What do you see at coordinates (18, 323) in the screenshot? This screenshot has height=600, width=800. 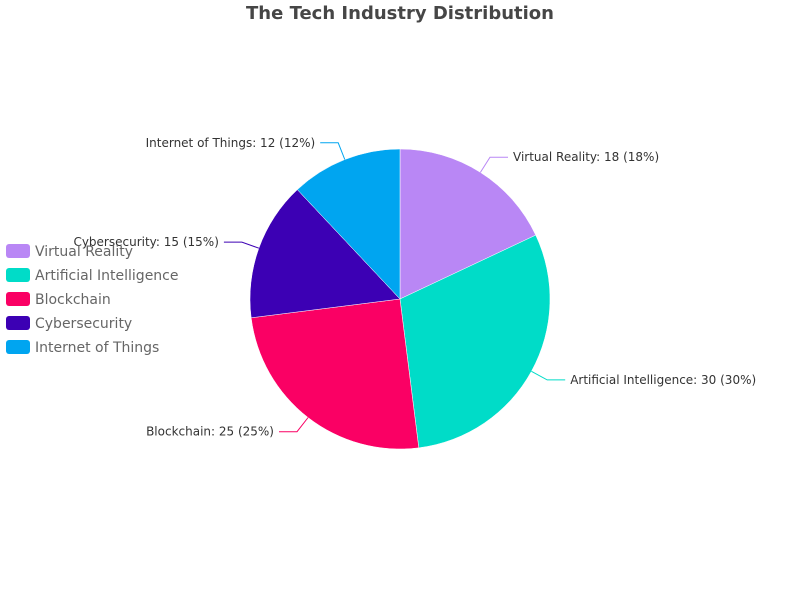 I see `legend-swatch-cybersecurity` at bounding box center [18, 323].